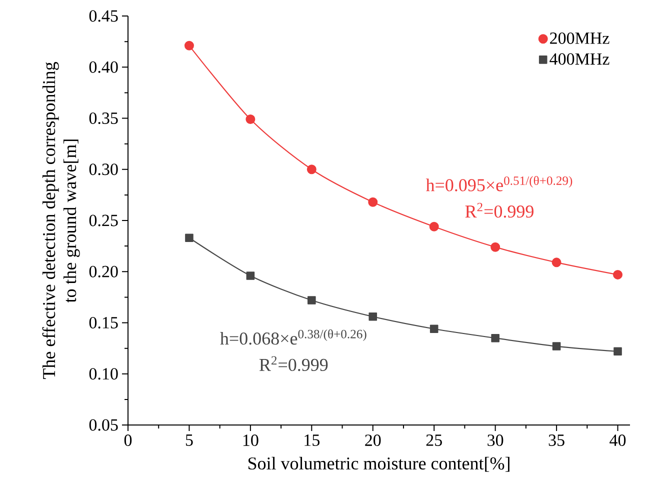 The width and height of the screenshot is (651, 499). What do you see at coordinates (61, 220) in the screenshot?
I see `y-axis-title: The effective detection depth corresponding to the ground wave[m]` at bounding box center [61, 220].